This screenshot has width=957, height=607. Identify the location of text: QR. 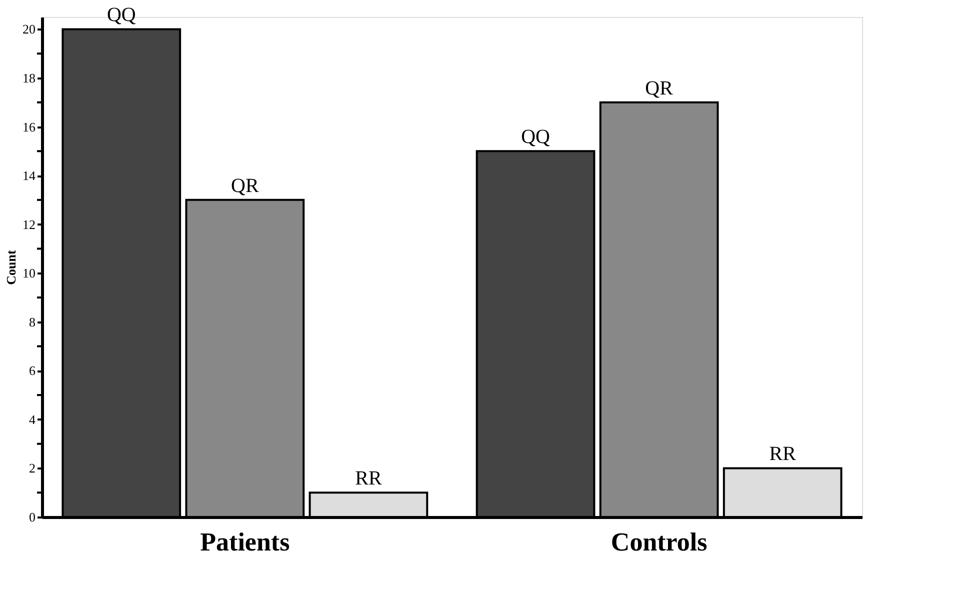
(659, 88).